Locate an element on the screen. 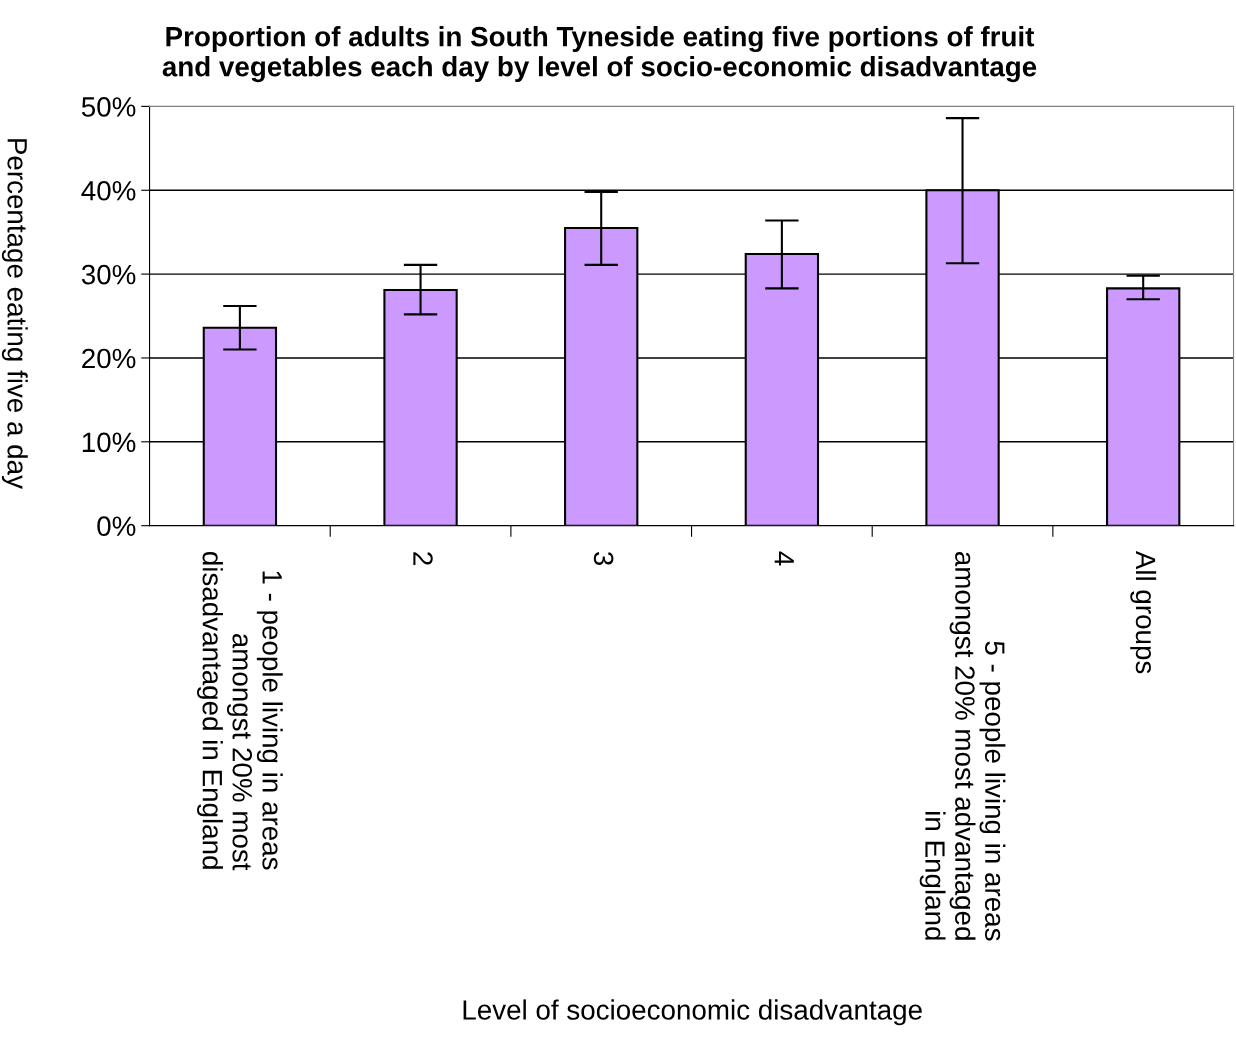 The width and height of the screenshot is (1236, 1043). x-tick-label: 4 is located at coordinates (784, 558).